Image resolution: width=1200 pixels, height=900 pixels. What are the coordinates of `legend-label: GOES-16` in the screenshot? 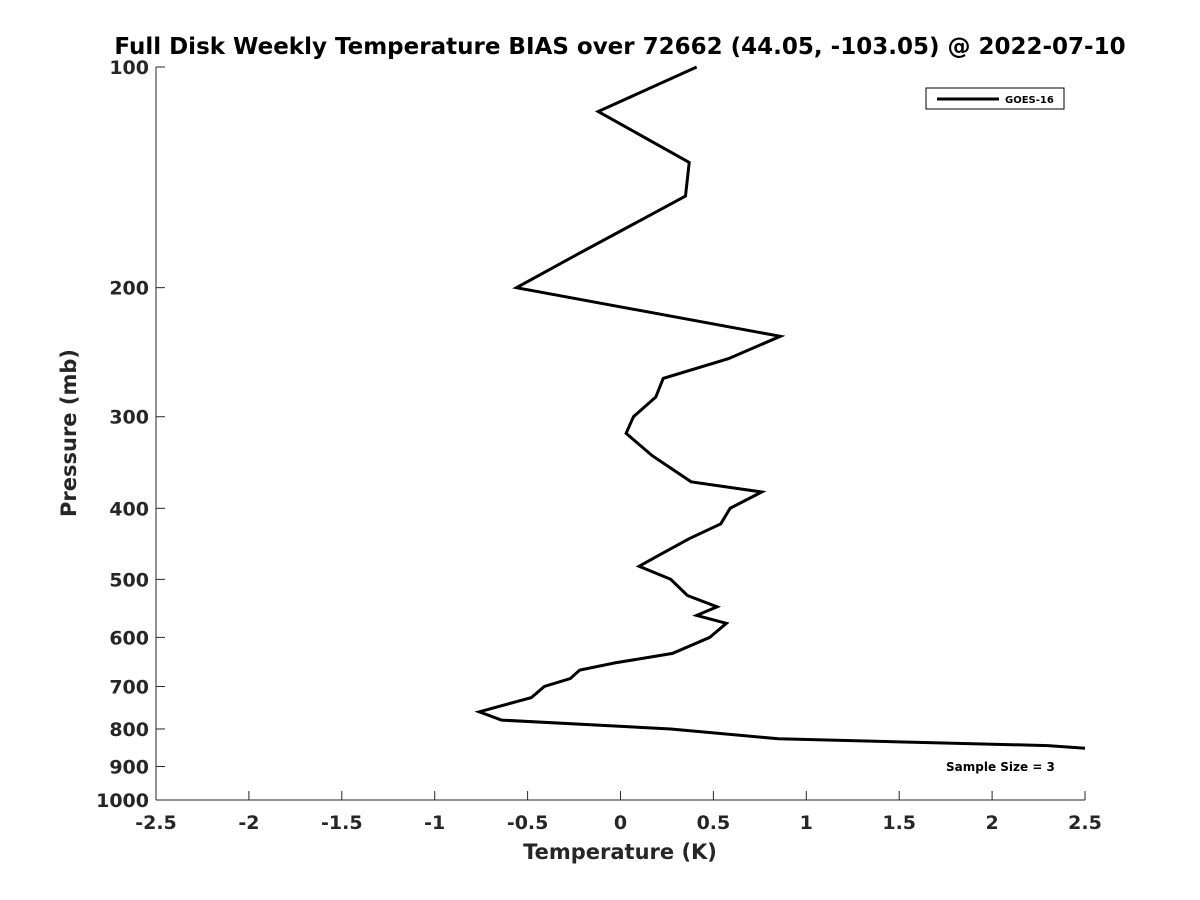 It's located at (1029, 100).